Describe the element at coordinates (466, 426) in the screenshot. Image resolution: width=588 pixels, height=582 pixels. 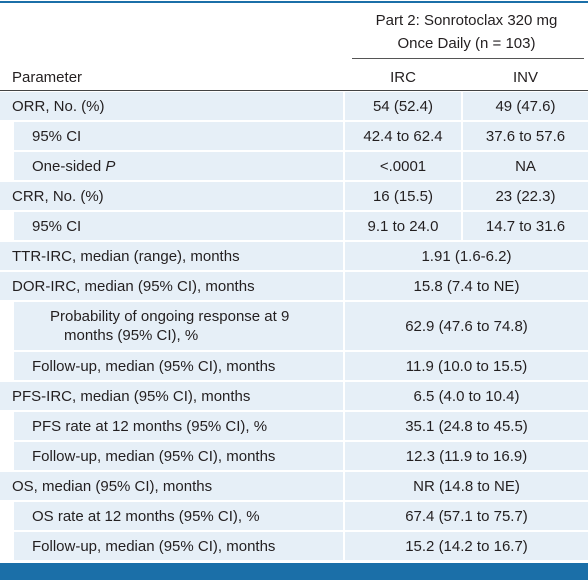
I see `value: 35.1 (24.8 to 45.5)` at that location.